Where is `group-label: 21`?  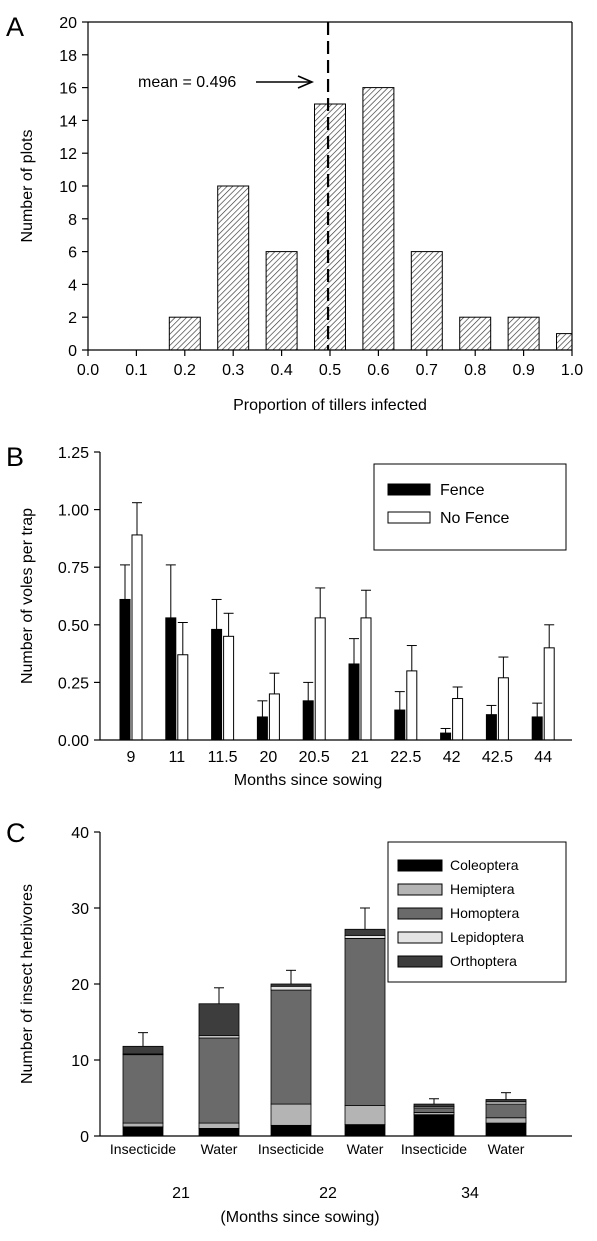 group-label: 21 is located at coordinates (181, 1193).